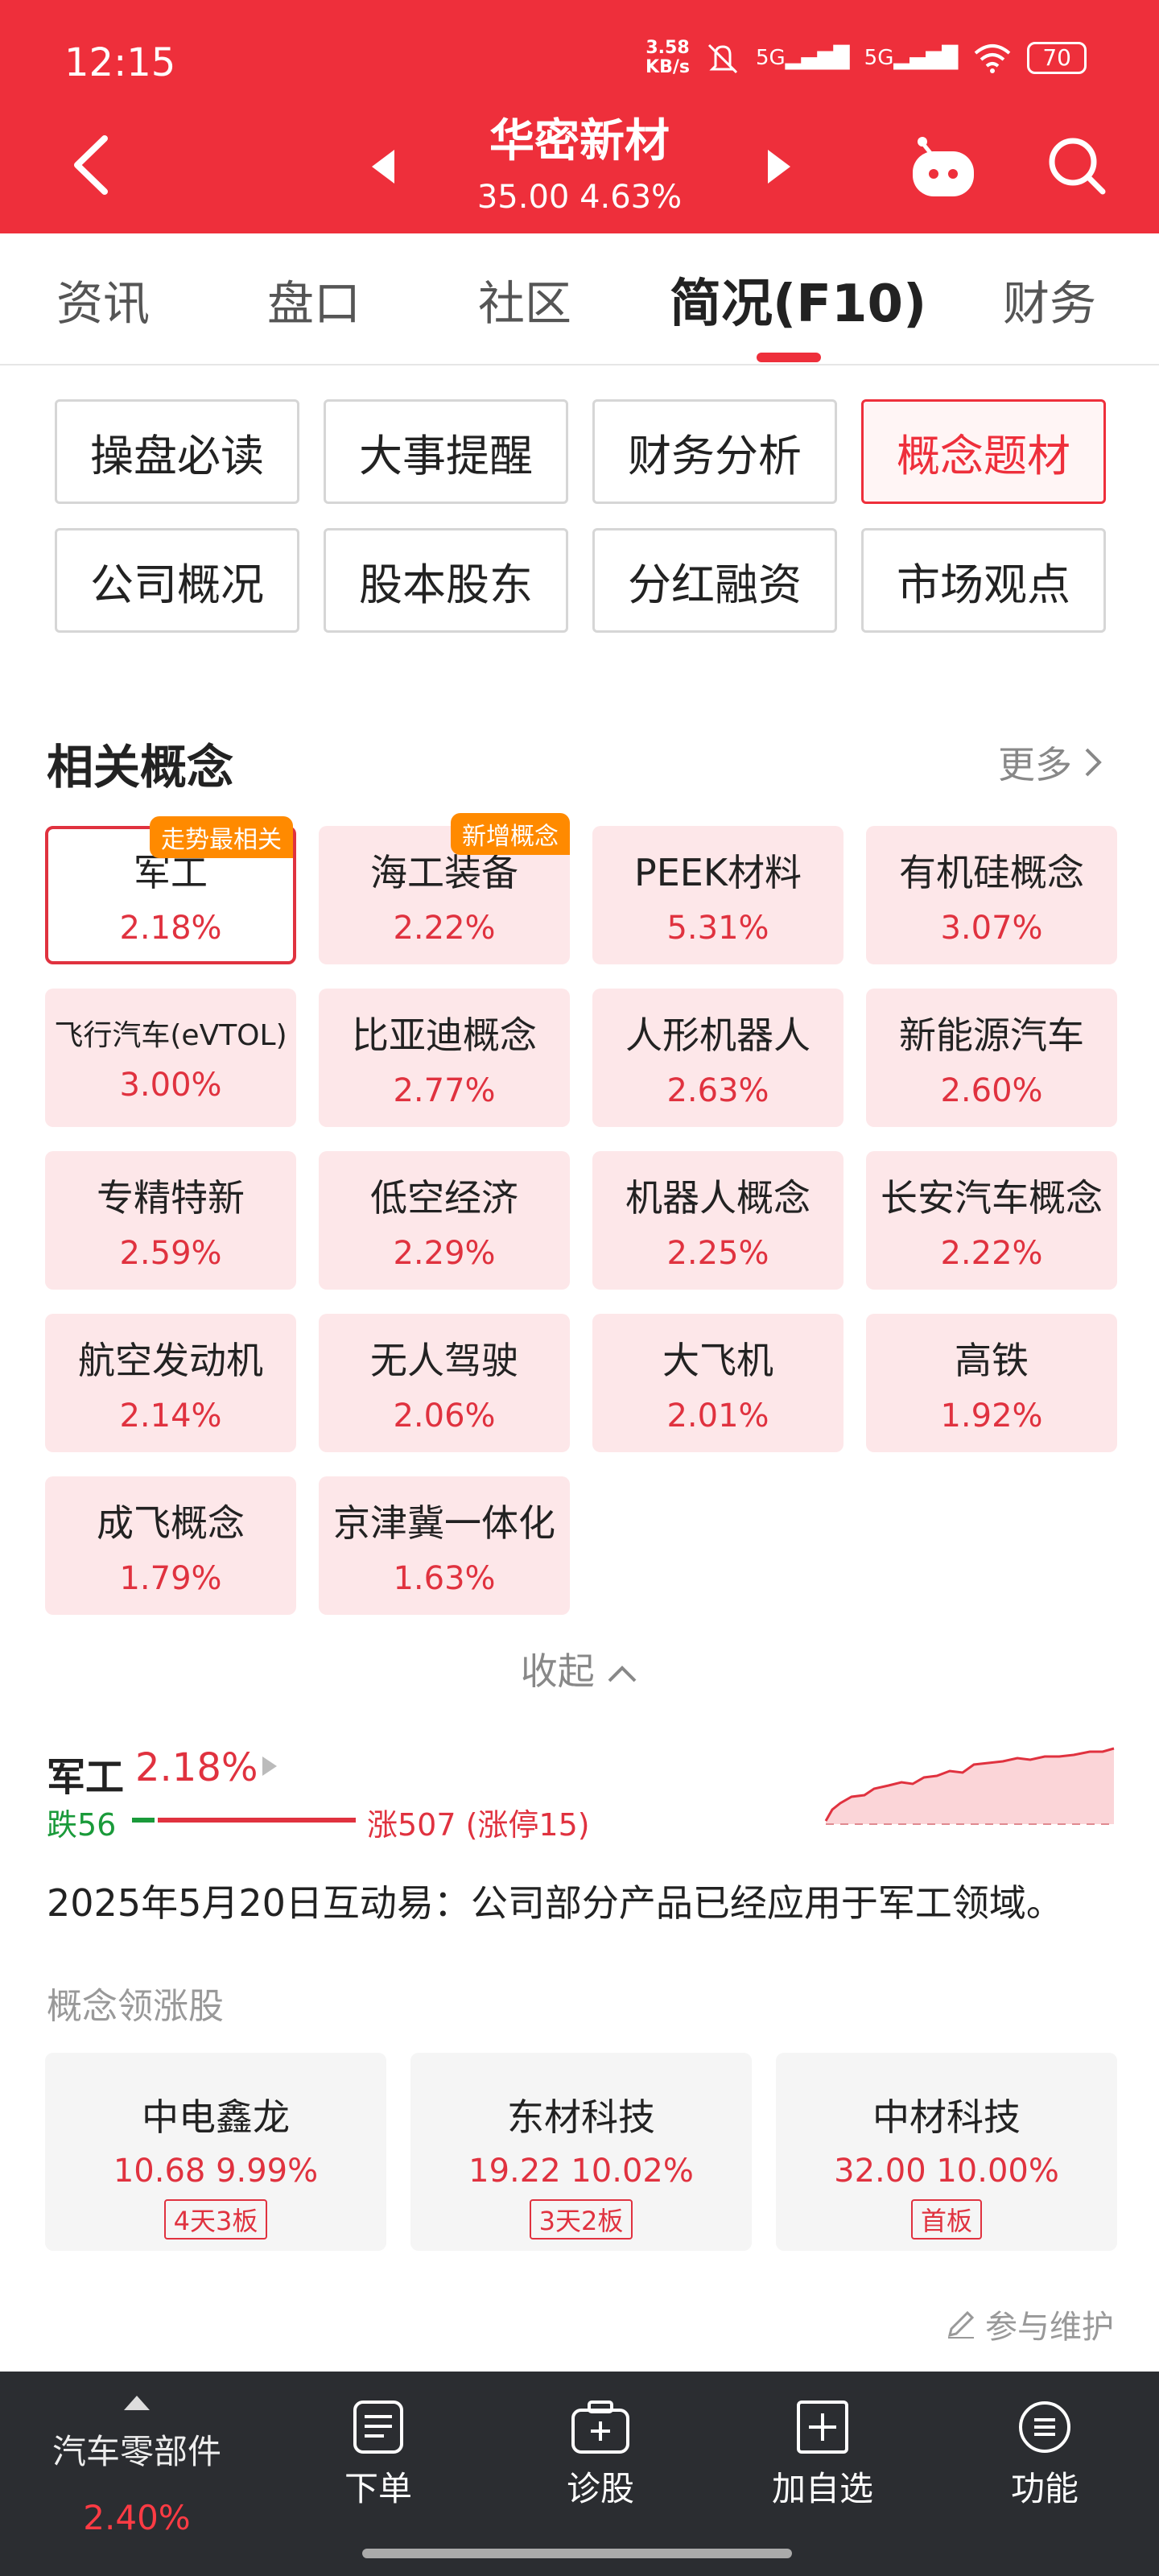  I want to click on rise-ratio-bar, so click(257, 1820).